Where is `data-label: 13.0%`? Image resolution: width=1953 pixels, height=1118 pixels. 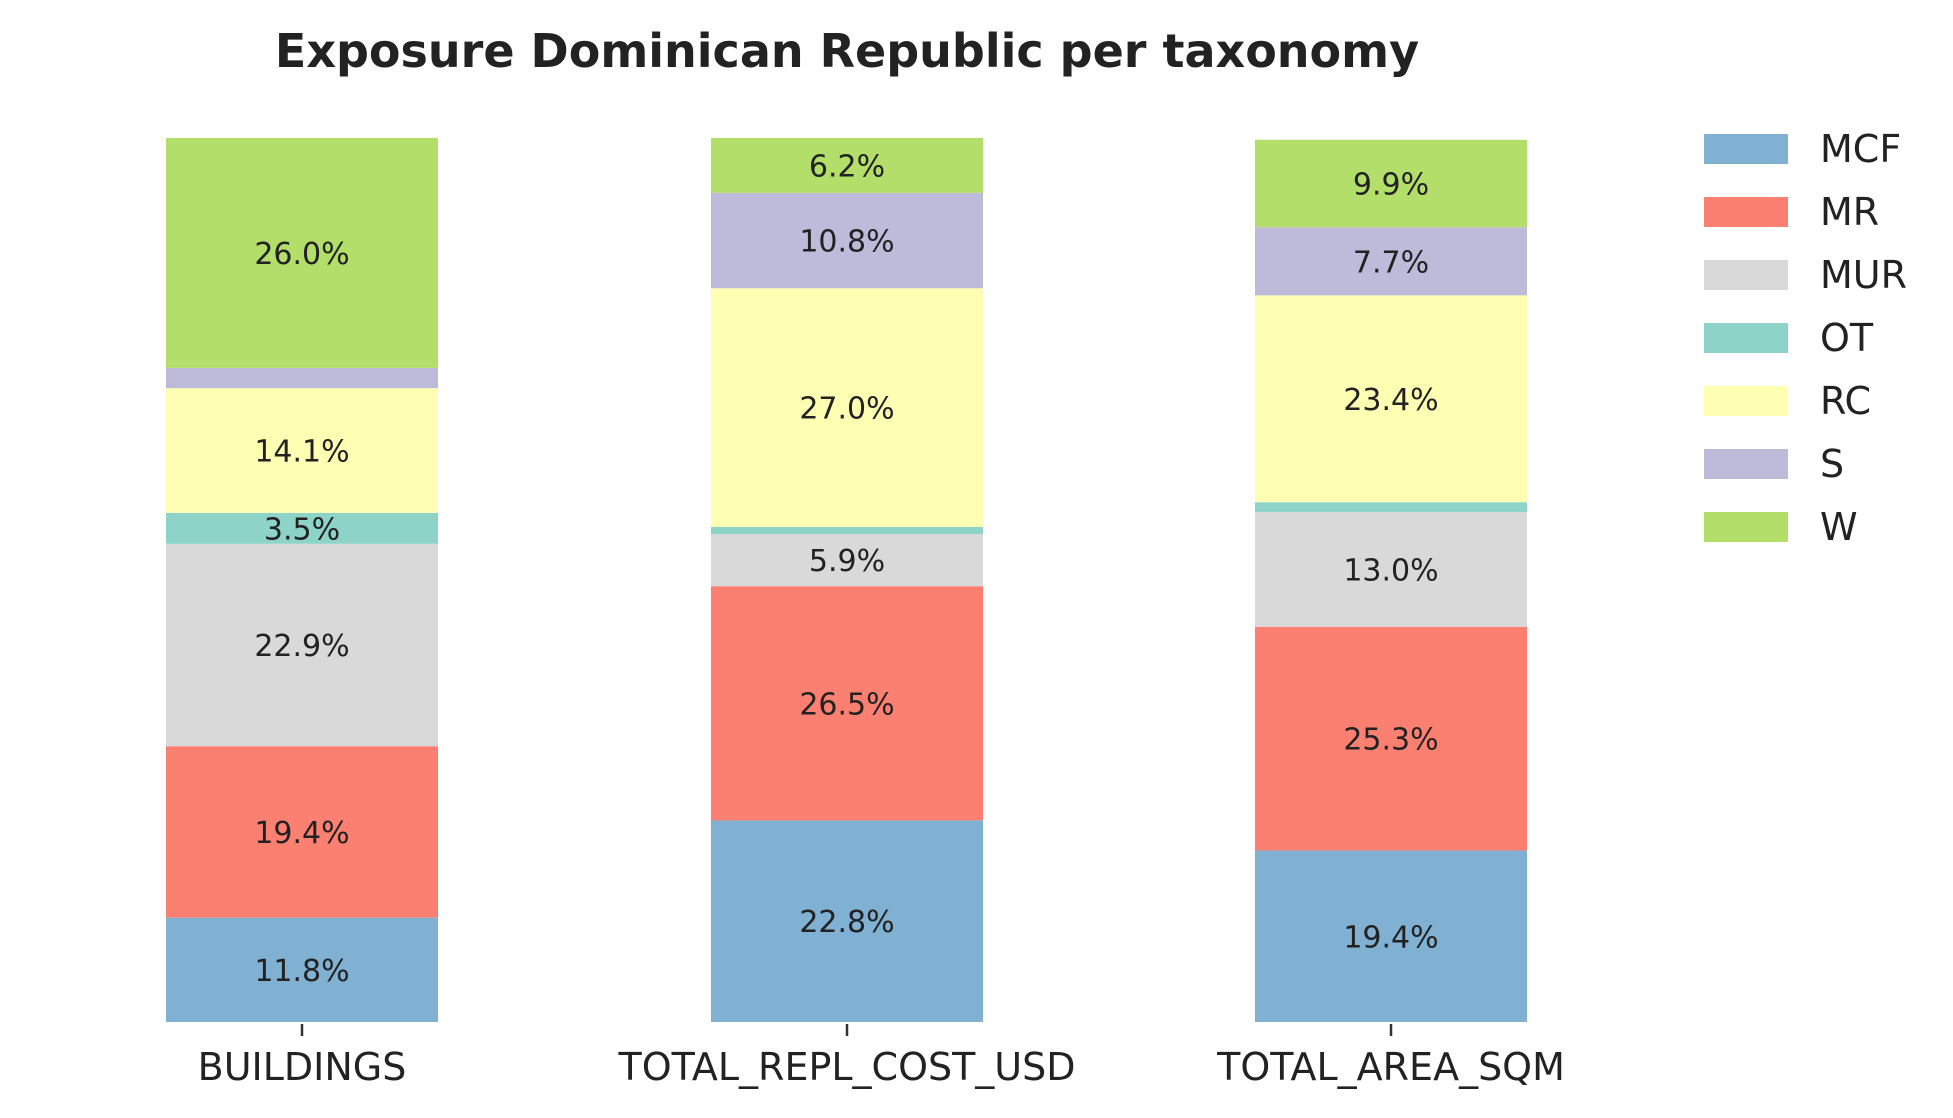 data-label: 13.0% is located at coordinates (1390, 570).